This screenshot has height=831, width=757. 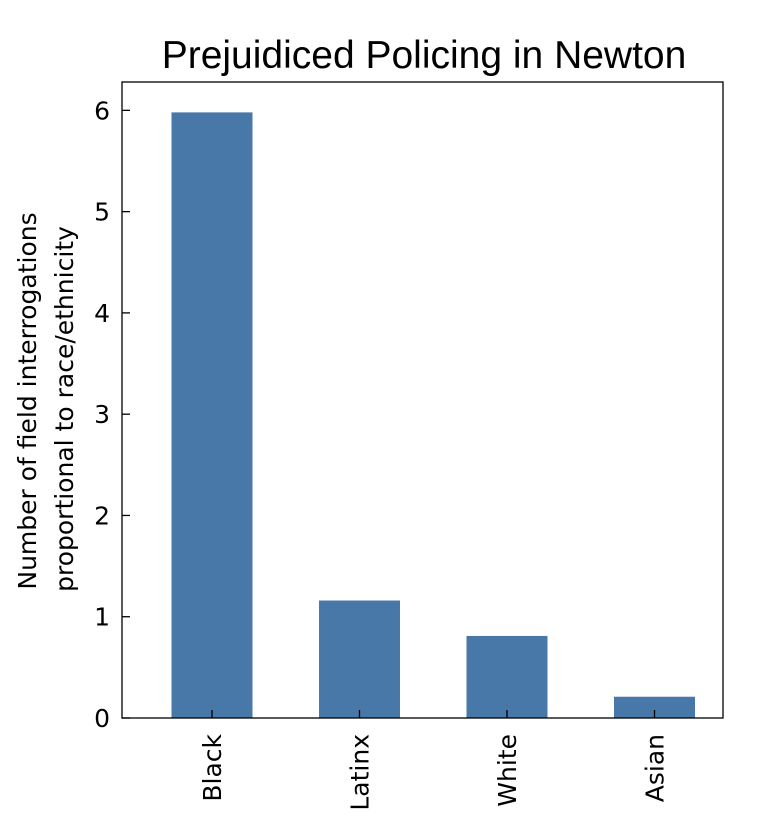 I want to click on y-tick-label: 1, so click(x=102, y=617).